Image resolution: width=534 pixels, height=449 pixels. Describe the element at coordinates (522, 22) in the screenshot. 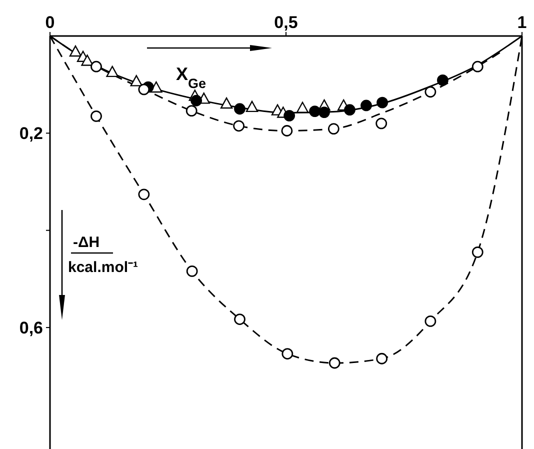

I see `x-tick-label: 1` at that location.